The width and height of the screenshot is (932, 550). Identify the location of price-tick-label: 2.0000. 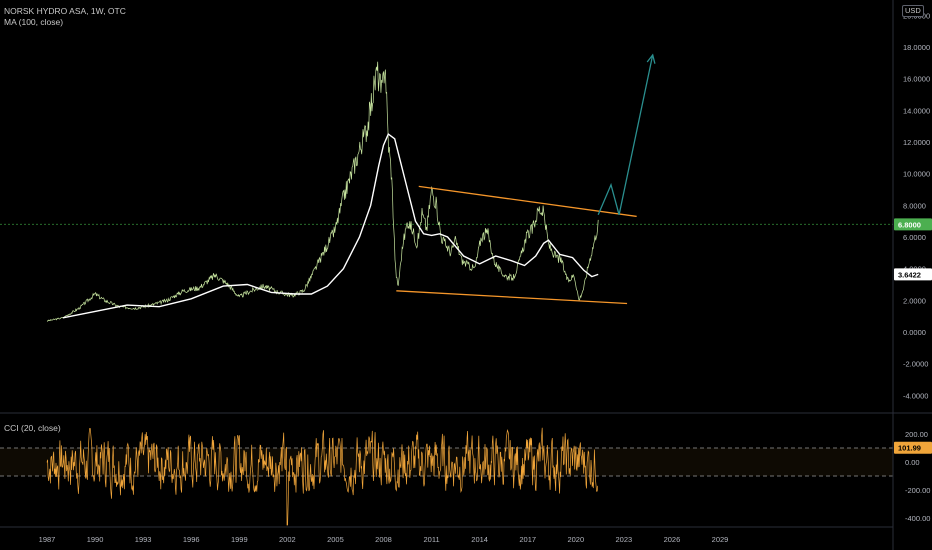
(914, 300).